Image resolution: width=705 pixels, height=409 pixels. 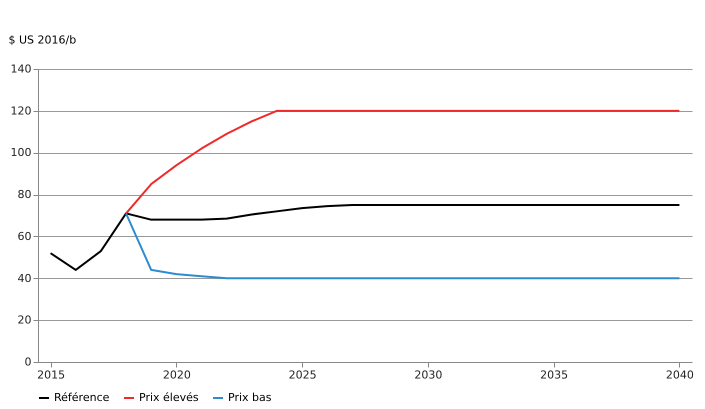 What do you see at coordinates (25, 320) in the screenshot?
I see `y-tick-label: 20` at bounding box center [25, 320].